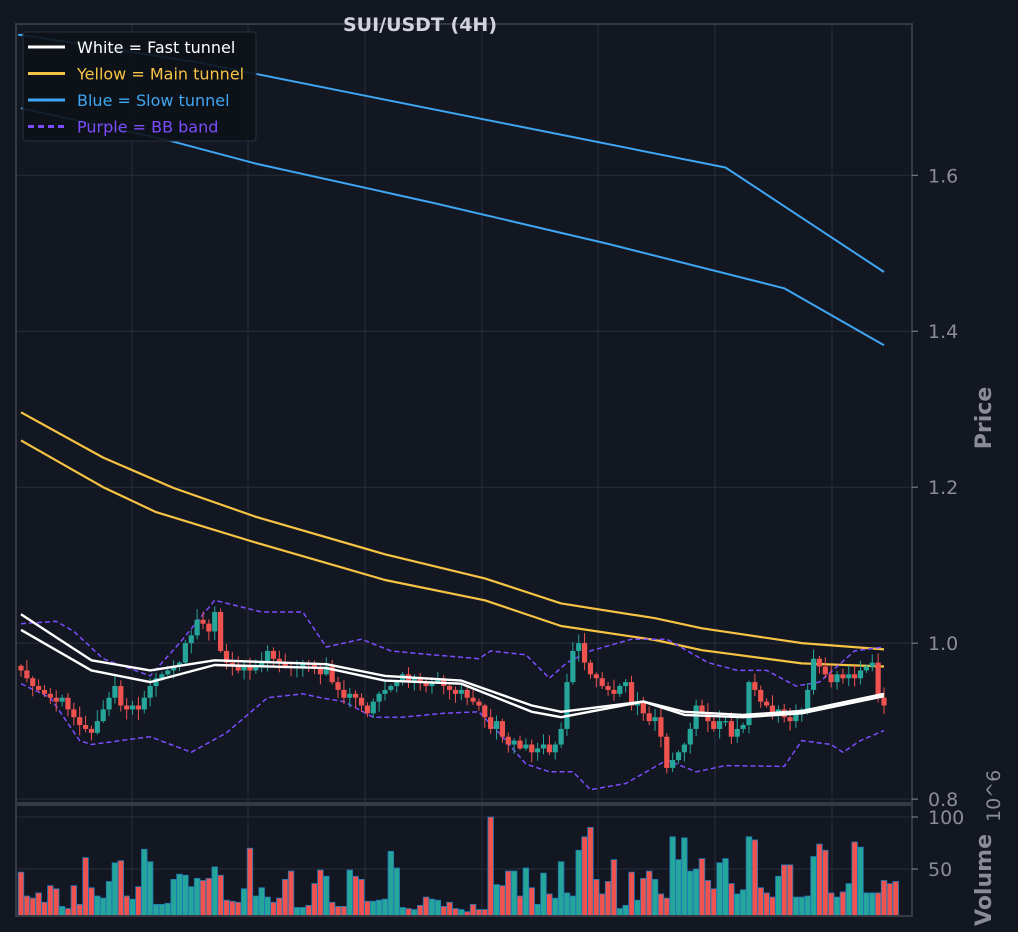  I want to click on fast-tunnel-upper, so click(452, 665).